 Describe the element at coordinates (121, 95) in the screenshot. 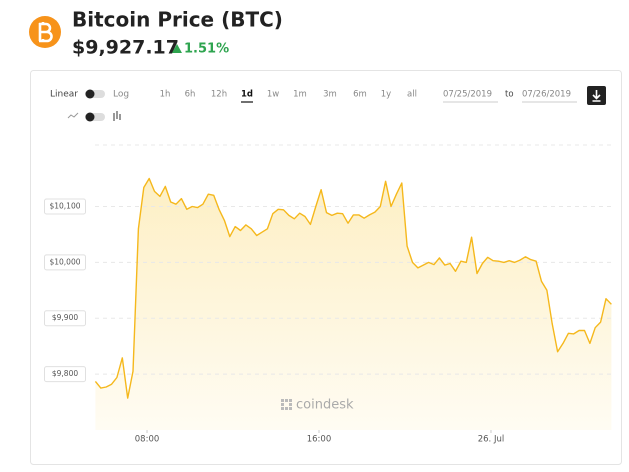

I see `scale-option: Log` at that location.